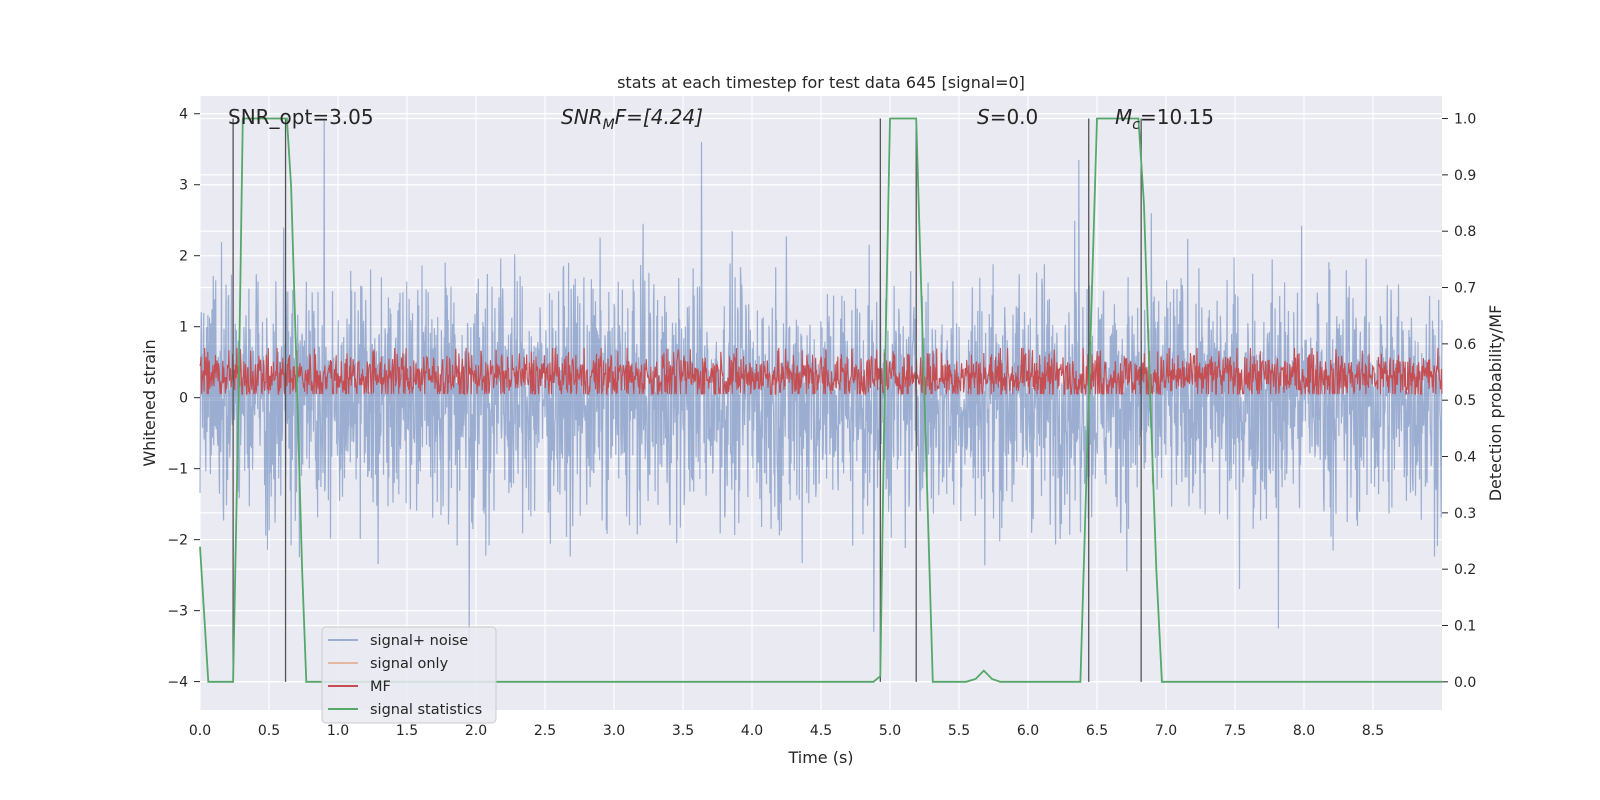 This screenshot has width=1600, height=800. Describe the element at coordinates (1235, 731) in the screenshot. I see `x-tick-label: 7.5` at that location.